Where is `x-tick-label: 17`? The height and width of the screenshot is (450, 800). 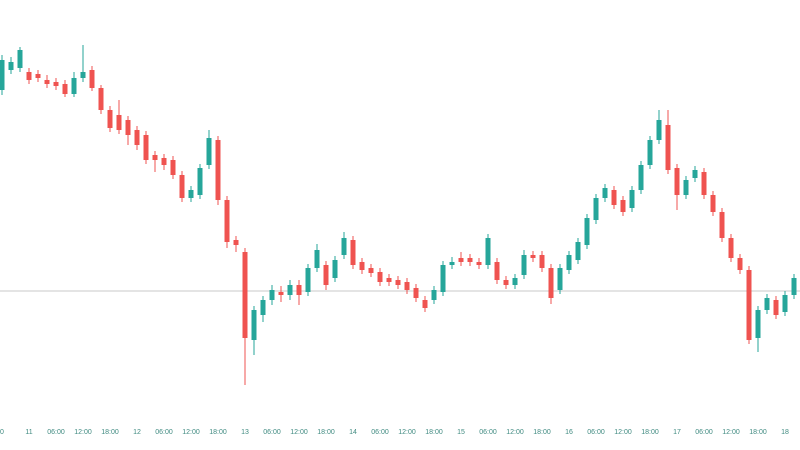 x-tick-label: 17 is located at coordinates (677, 432).